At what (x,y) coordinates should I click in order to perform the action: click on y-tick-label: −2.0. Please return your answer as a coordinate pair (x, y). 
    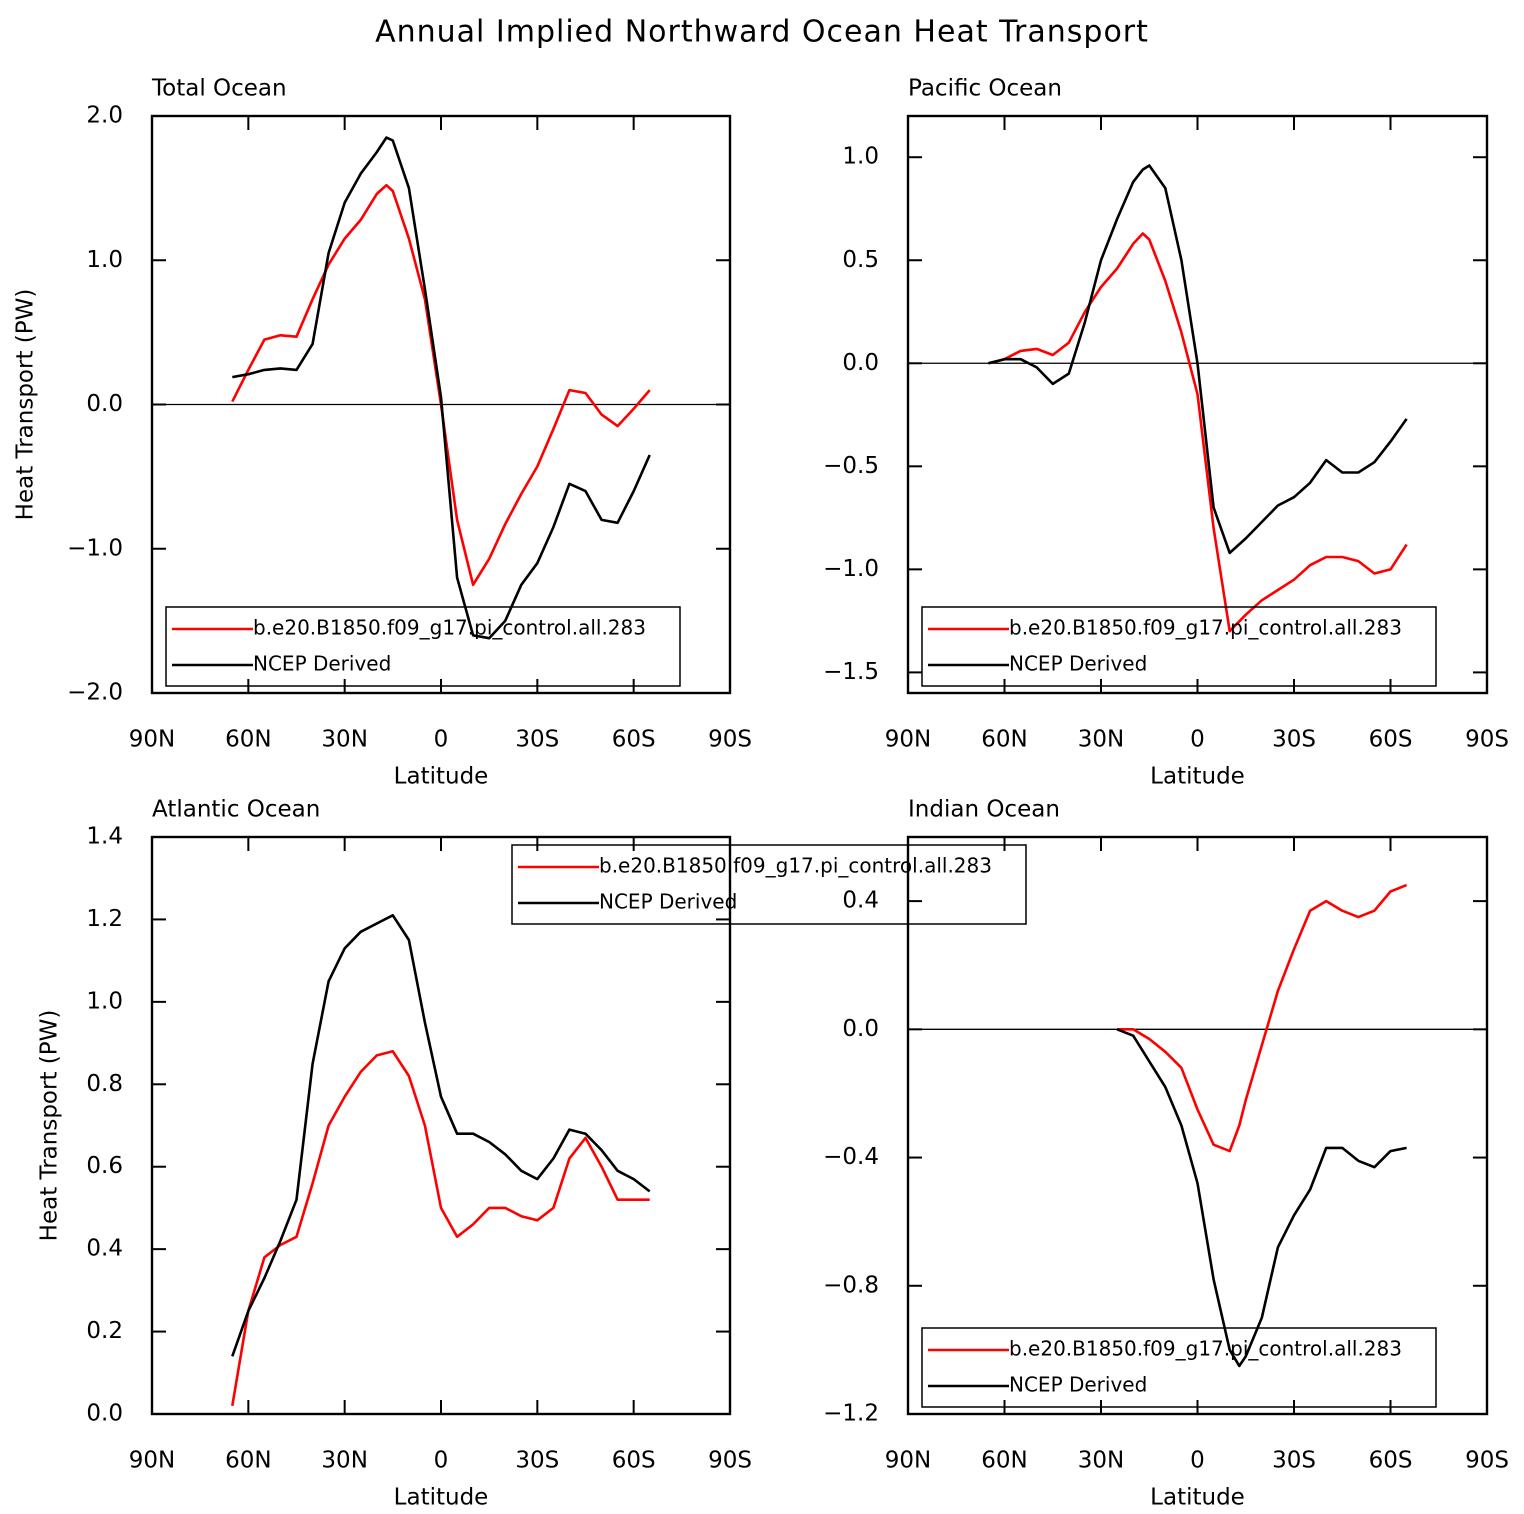
    Looking at the image, I should click on (95, 693).